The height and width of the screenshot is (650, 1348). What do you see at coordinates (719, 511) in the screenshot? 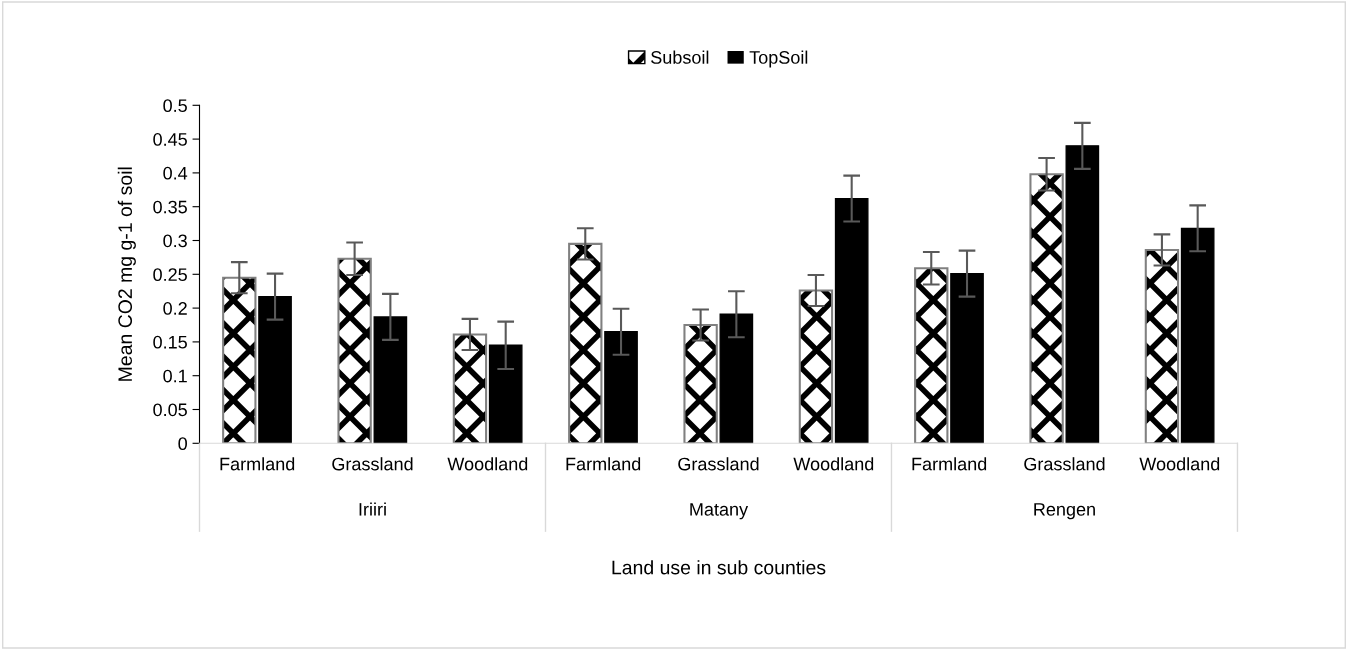
I see `text: Matany` at bounding box center [719, 511].